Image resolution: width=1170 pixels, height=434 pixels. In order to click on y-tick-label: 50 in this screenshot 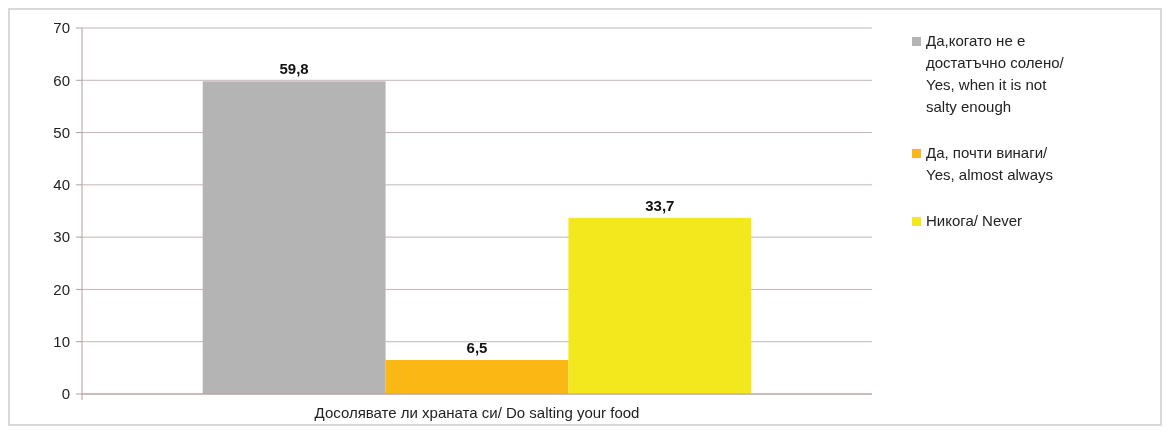, I will do `click(61, 132)`.